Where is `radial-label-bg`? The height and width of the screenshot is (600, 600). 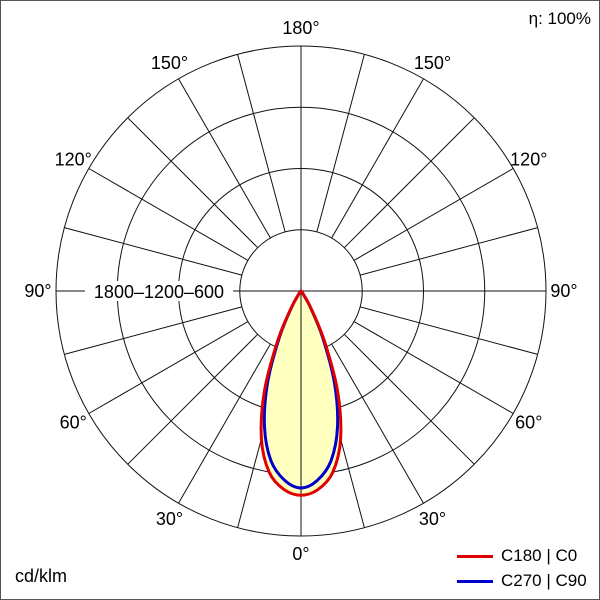 radial-label-bg is located at coordinates (159, 291).